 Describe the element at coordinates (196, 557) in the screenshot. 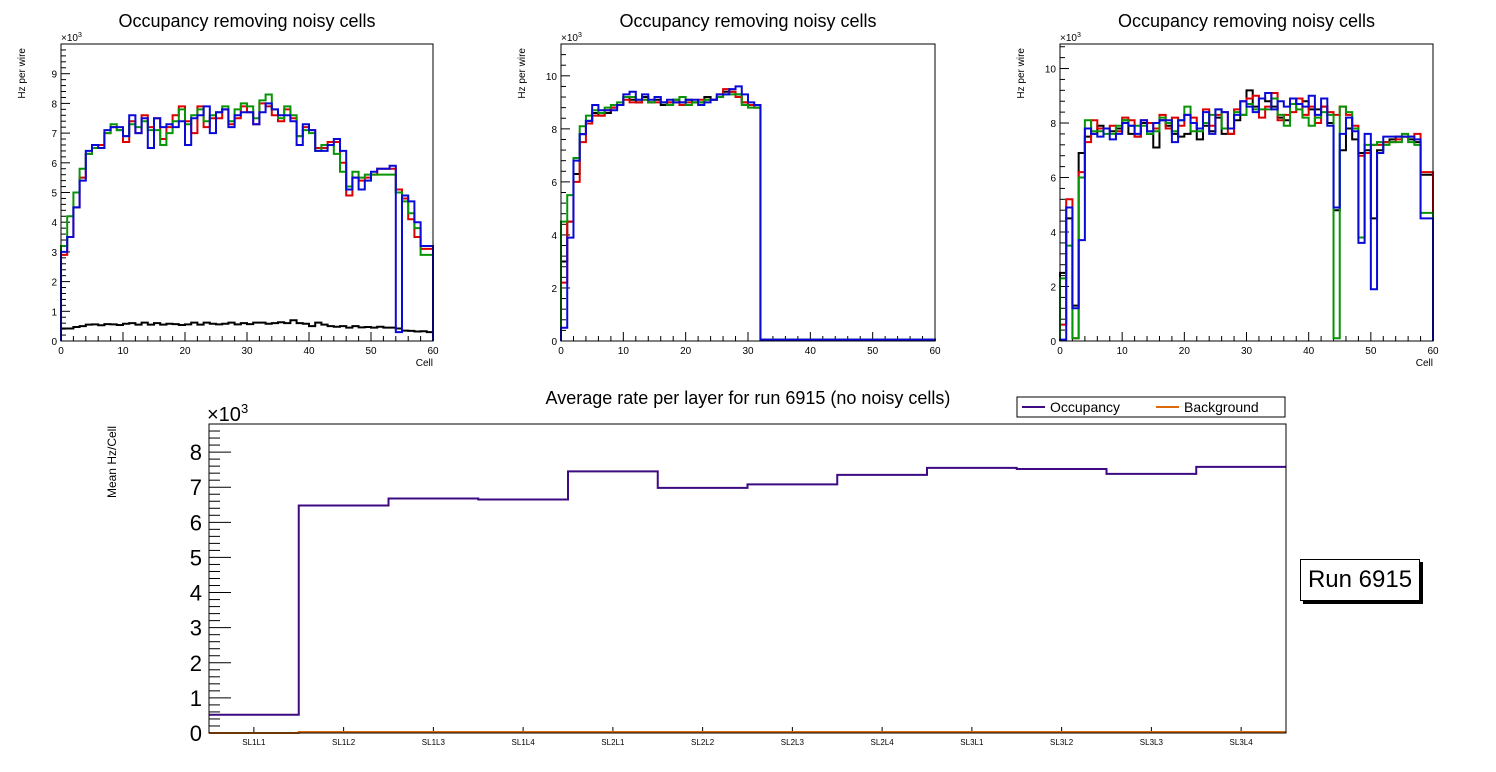

I see `bottom-y-tick-label: 5` at that location.